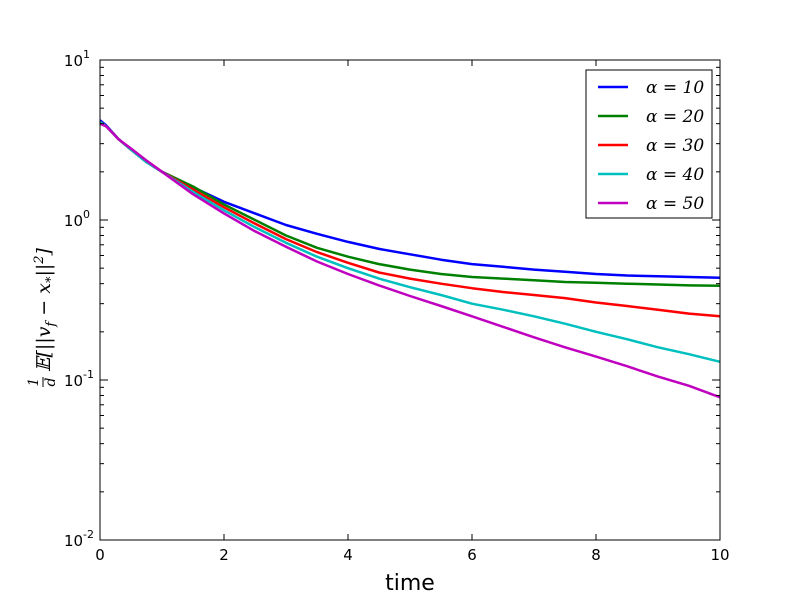 This screenshot has height=600, width=800. What do you see at coordinates (45, 309) in the screenshot?
I see `svg-text: 𝔼[||vf − x*||2]` at bounding box center [45, 309].